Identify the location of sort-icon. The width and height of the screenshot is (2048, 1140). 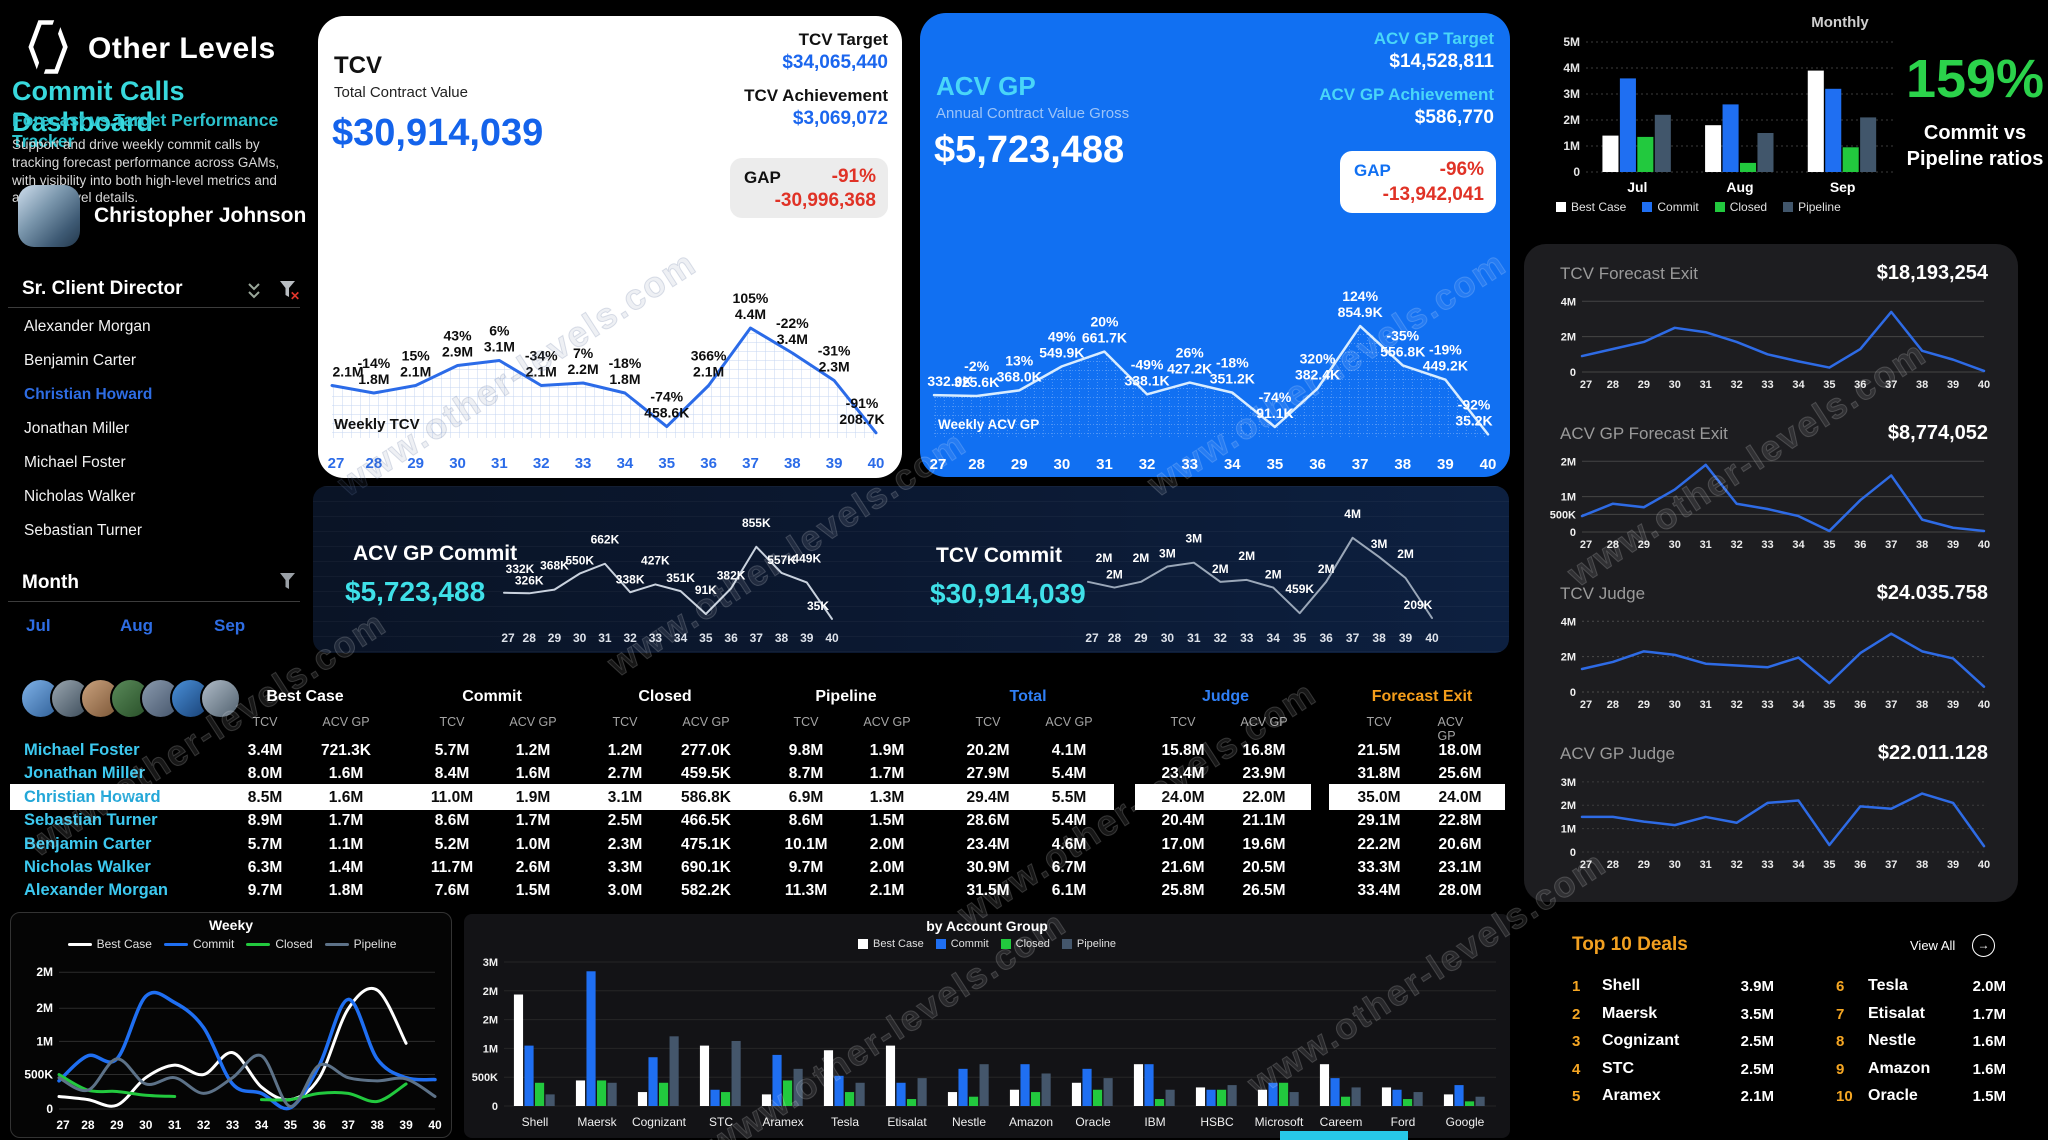
(254, 291).